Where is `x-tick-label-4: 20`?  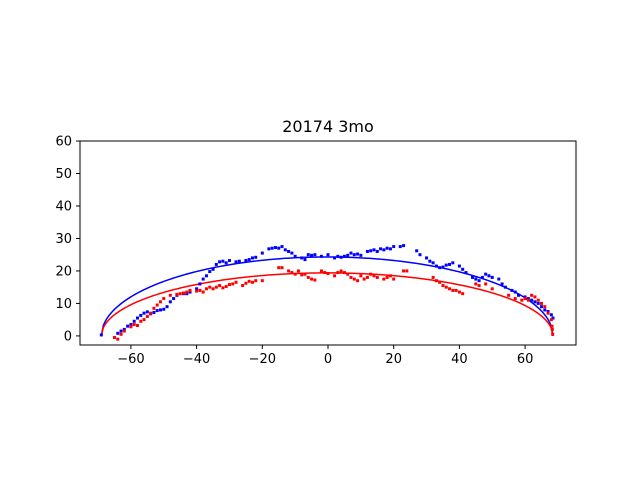 x-tick-label-4: 20 is located at coordinates (393, 359).